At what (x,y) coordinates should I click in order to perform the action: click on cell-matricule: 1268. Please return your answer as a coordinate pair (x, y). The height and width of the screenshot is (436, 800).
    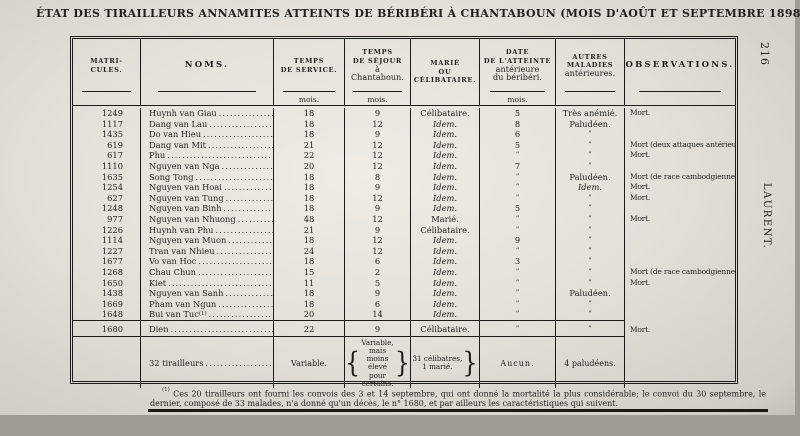
    Looking at the image, I should click on (107, 272).